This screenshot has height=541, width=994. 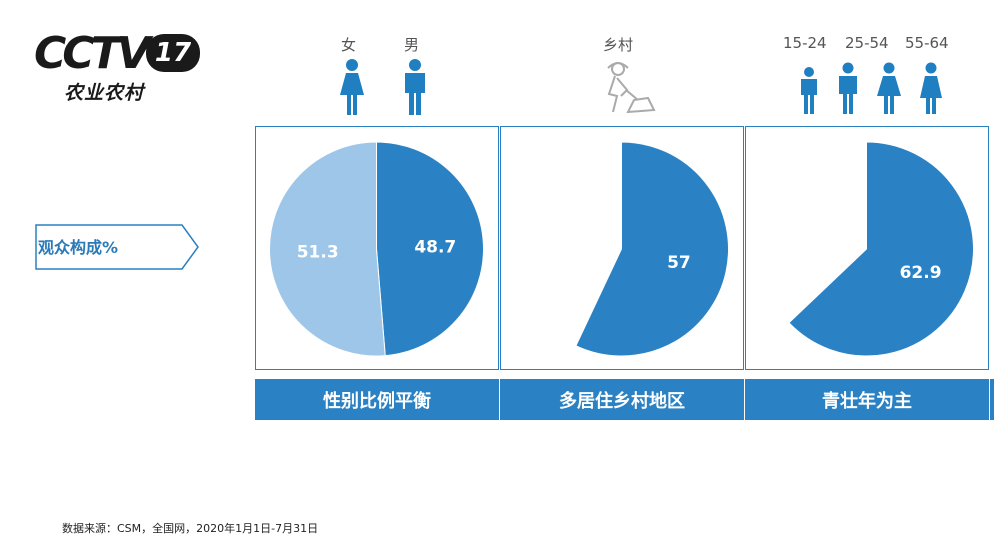 What do you see at coordinates (805, 43) in the screenshot?
I see `age-label-15-24: 15-24` at bounding box center [805, 43].